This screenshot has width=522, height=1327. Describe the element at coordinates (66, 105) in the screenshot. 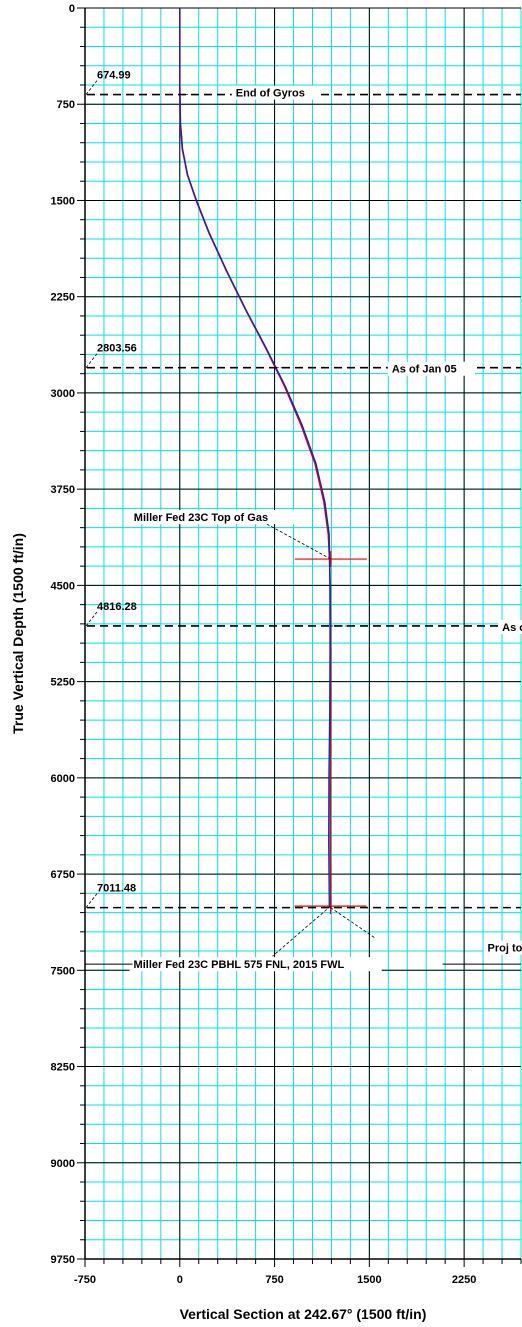

I see `y-tick-label: 750` at that location.